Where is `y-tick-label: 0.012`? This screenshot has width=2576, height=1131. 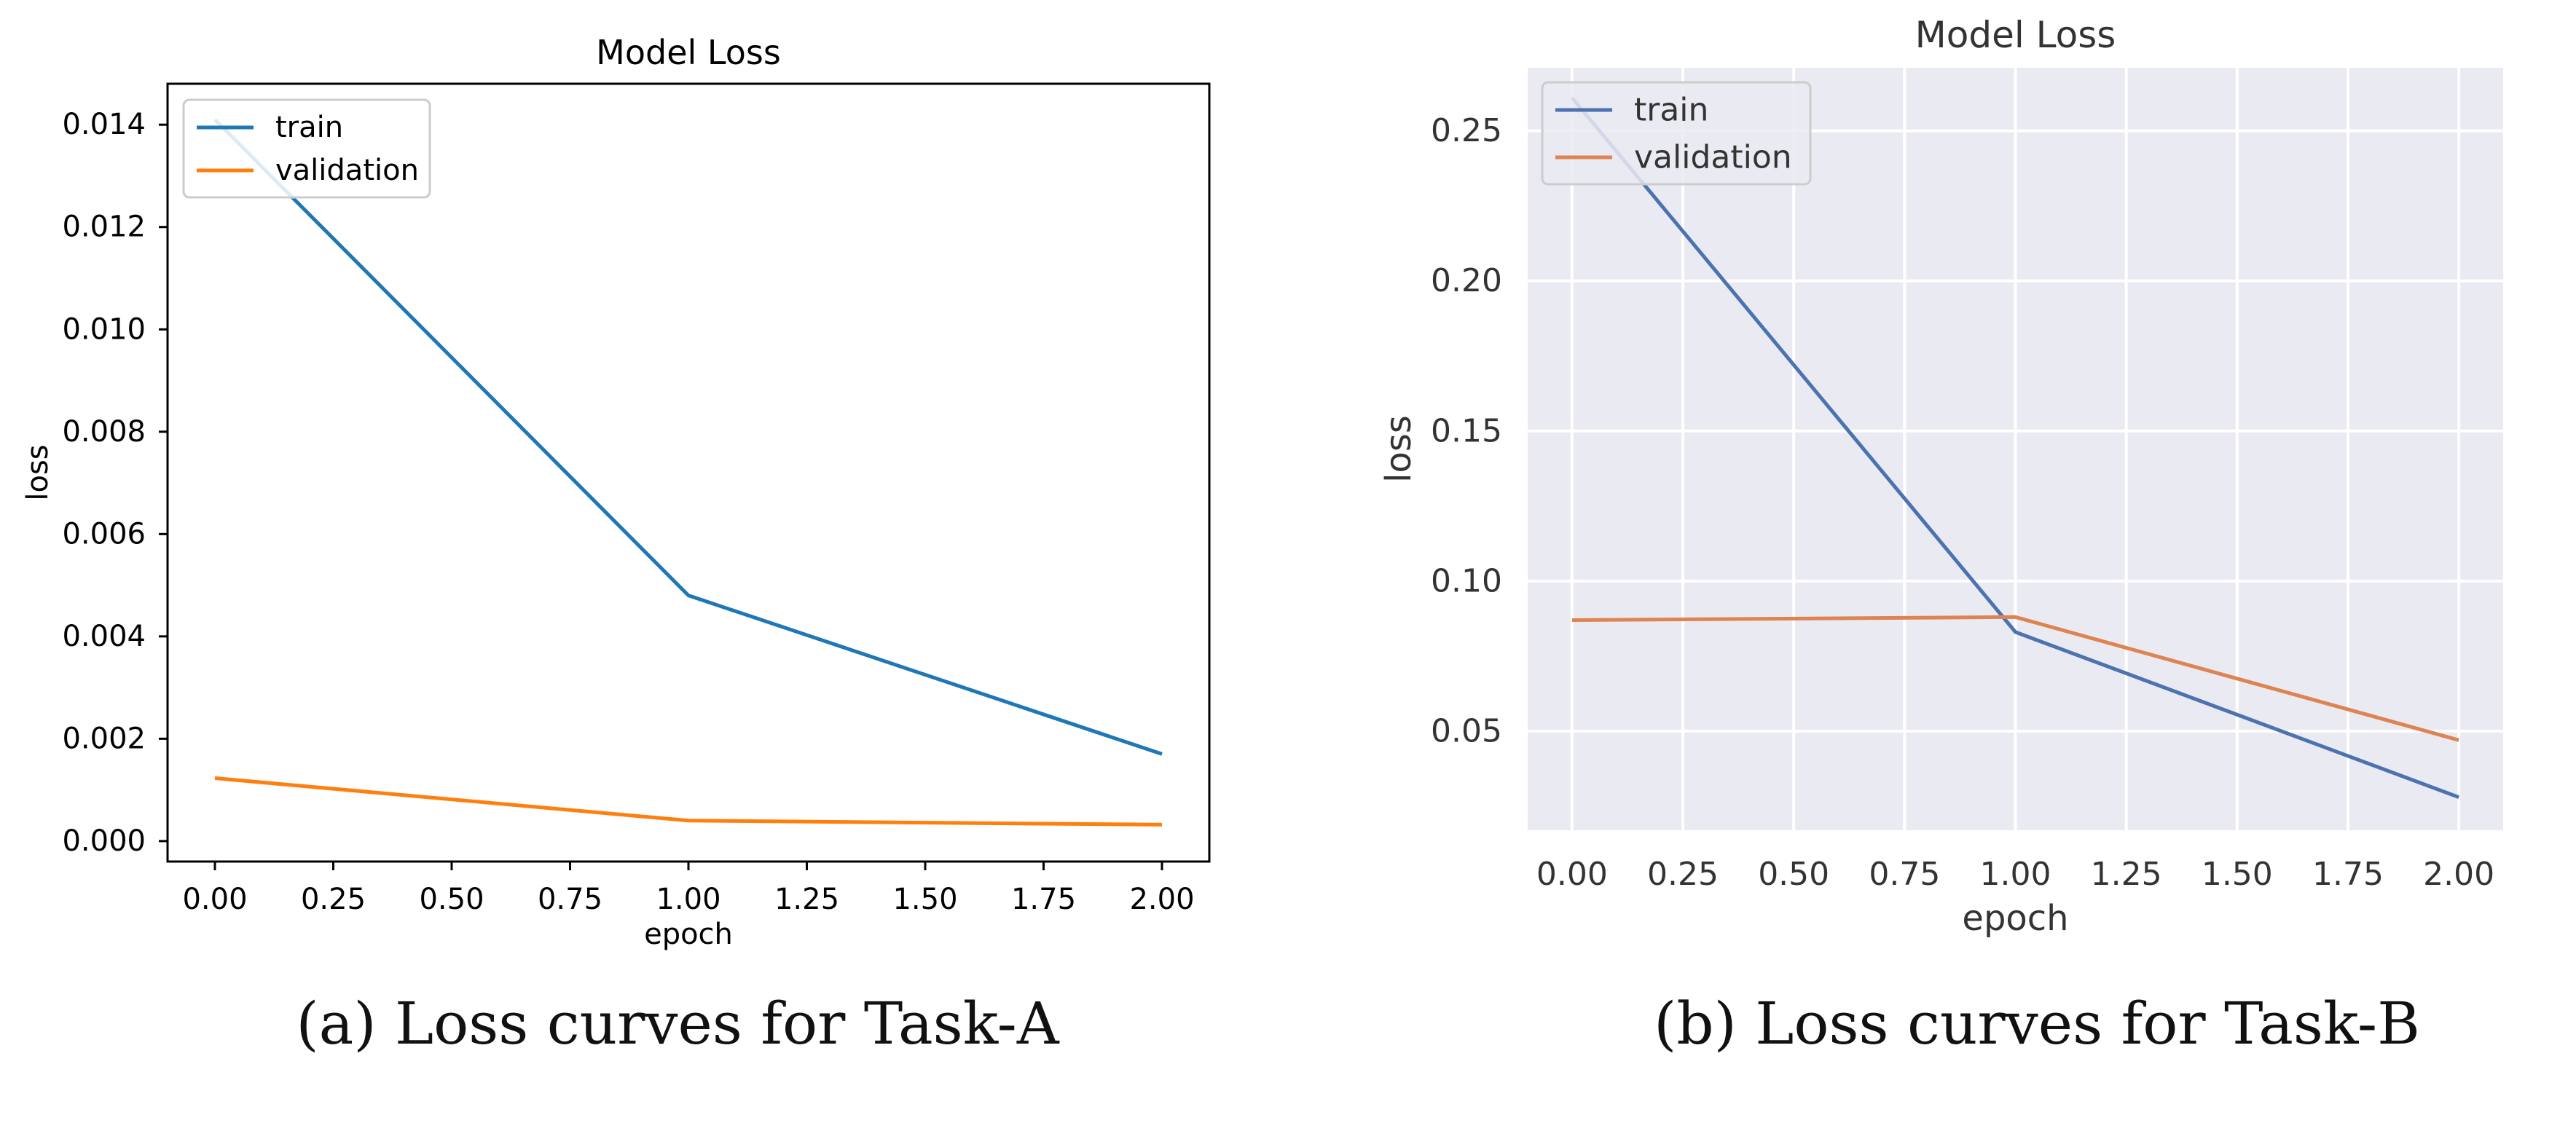 y-tick-label: 0.012 is located at coordinates (104, 227).